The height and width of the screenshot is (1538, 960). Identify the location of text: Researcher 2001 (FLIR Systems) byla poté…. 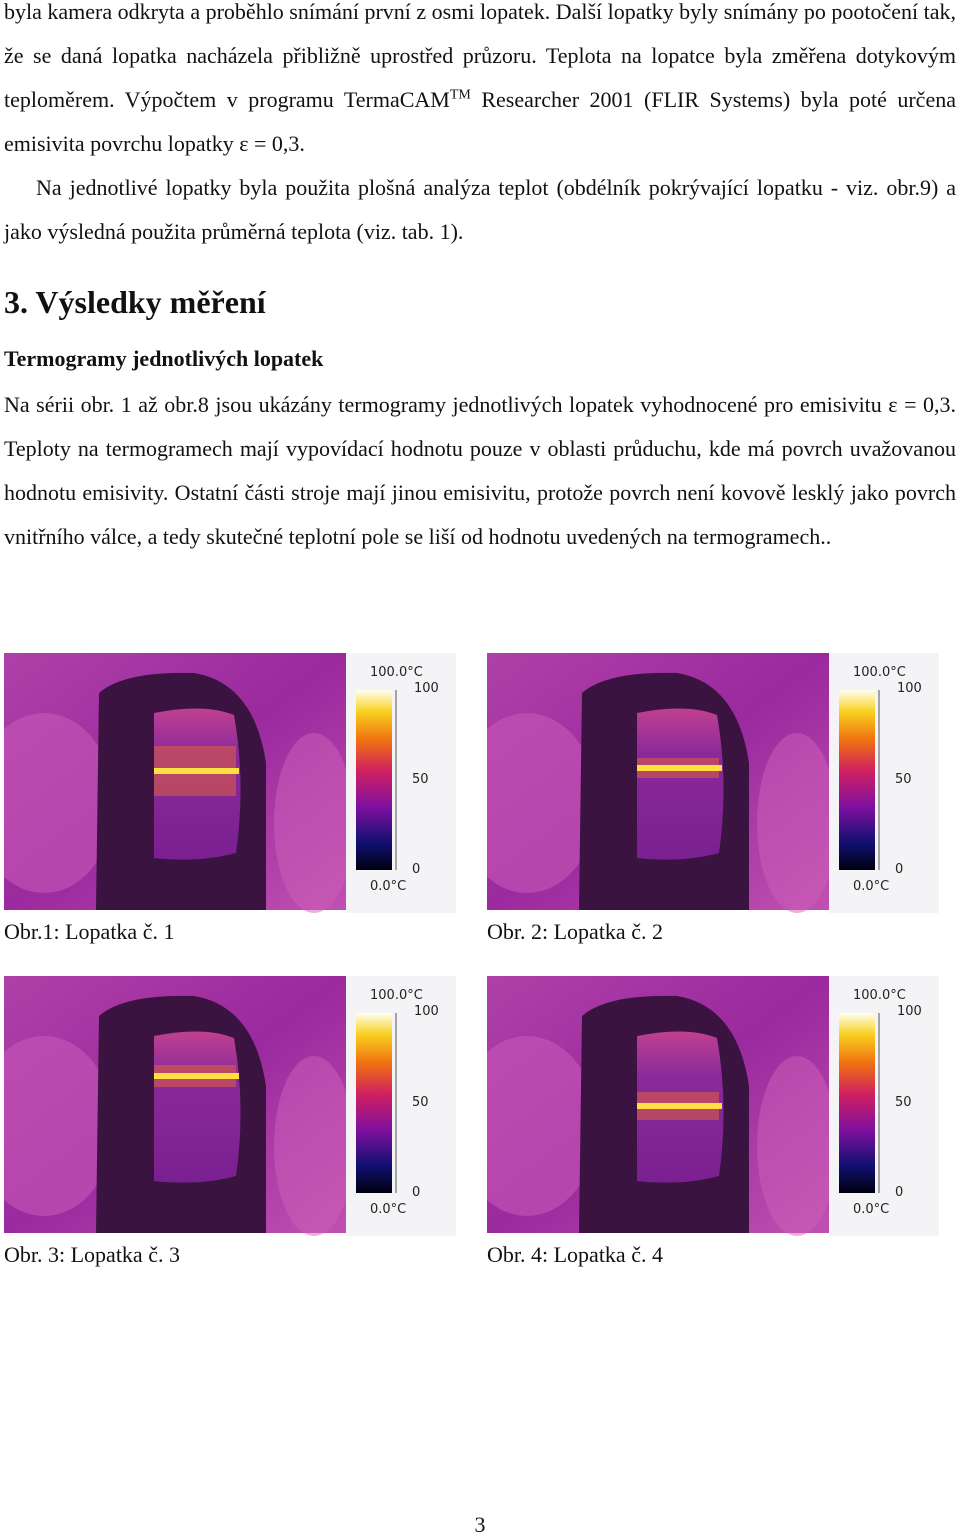
(480, 121).